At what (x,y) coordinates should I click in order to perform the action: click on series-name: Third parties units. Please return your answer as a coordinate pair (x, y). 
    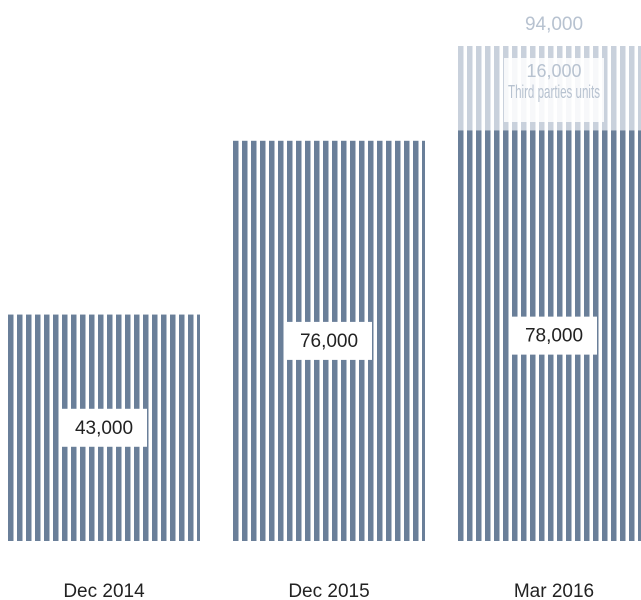
    Looking at the image, I should click on (554, 92).